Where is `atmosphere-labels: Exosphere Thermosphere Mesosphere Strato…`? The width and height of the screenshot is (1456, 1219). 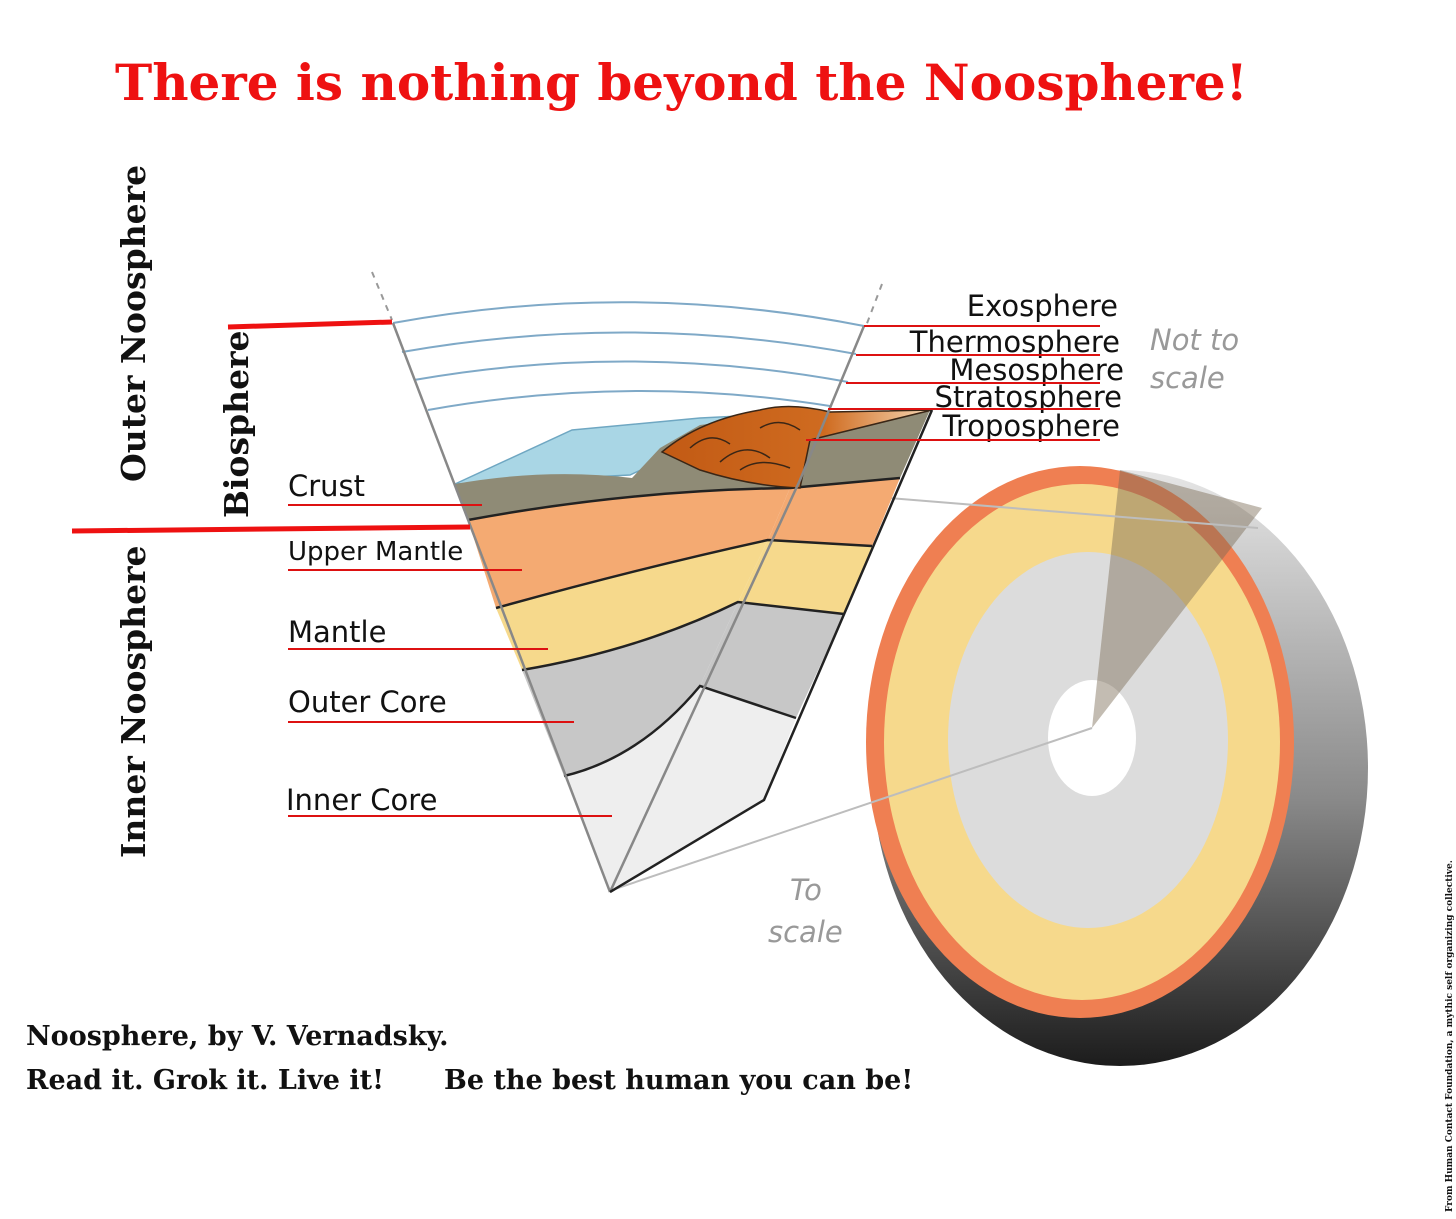
atmosphere-labels: Exosphere Thermosphere Mesosphere Strato… is located at coordinates (965, 366).